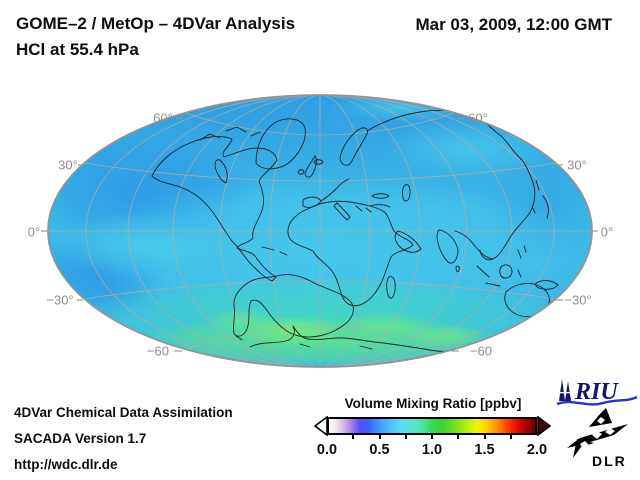 This screenshot has width=640, height=480. I want to click on colorbar-gradient, so click(432, 426).